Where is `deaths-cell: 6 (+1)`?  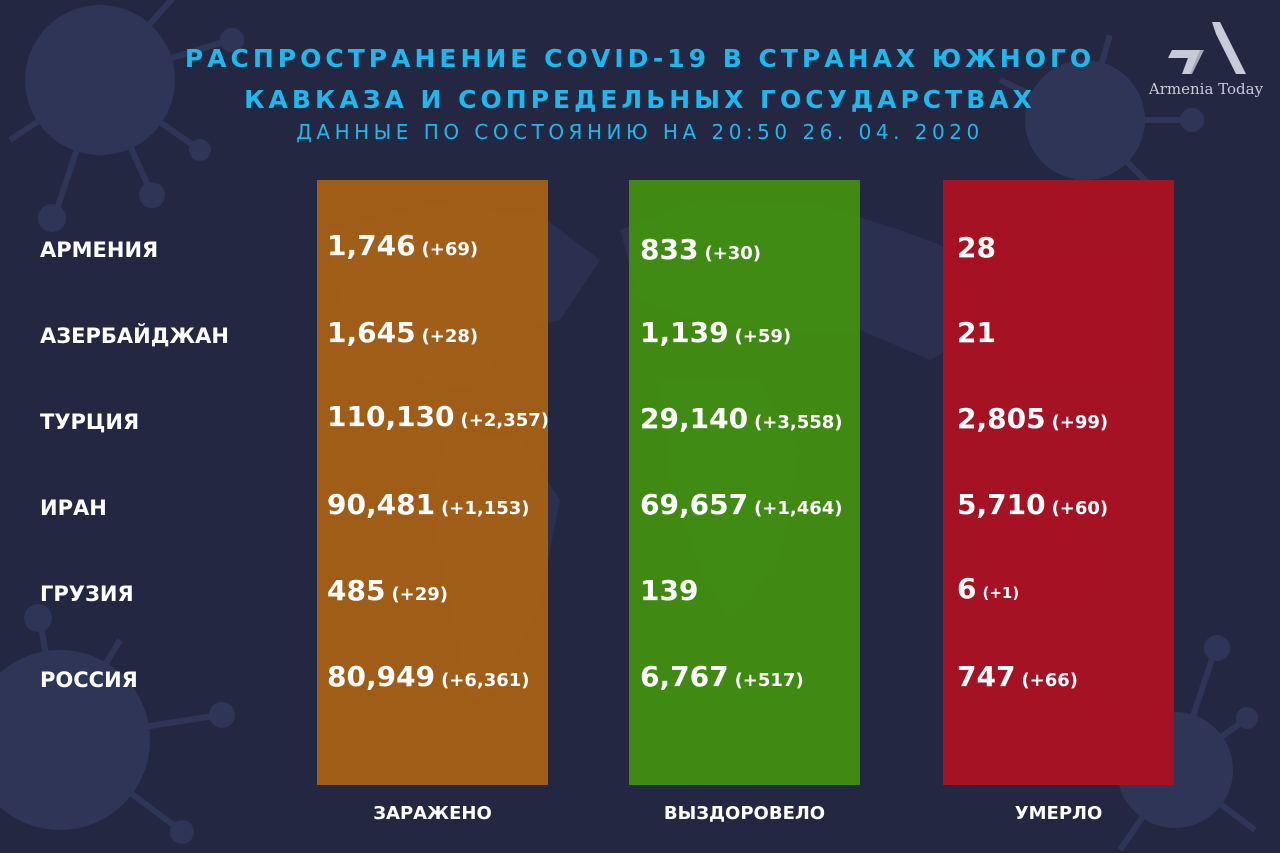
deaths-cell: 6 (+1) is located at coordinates (988, 588).